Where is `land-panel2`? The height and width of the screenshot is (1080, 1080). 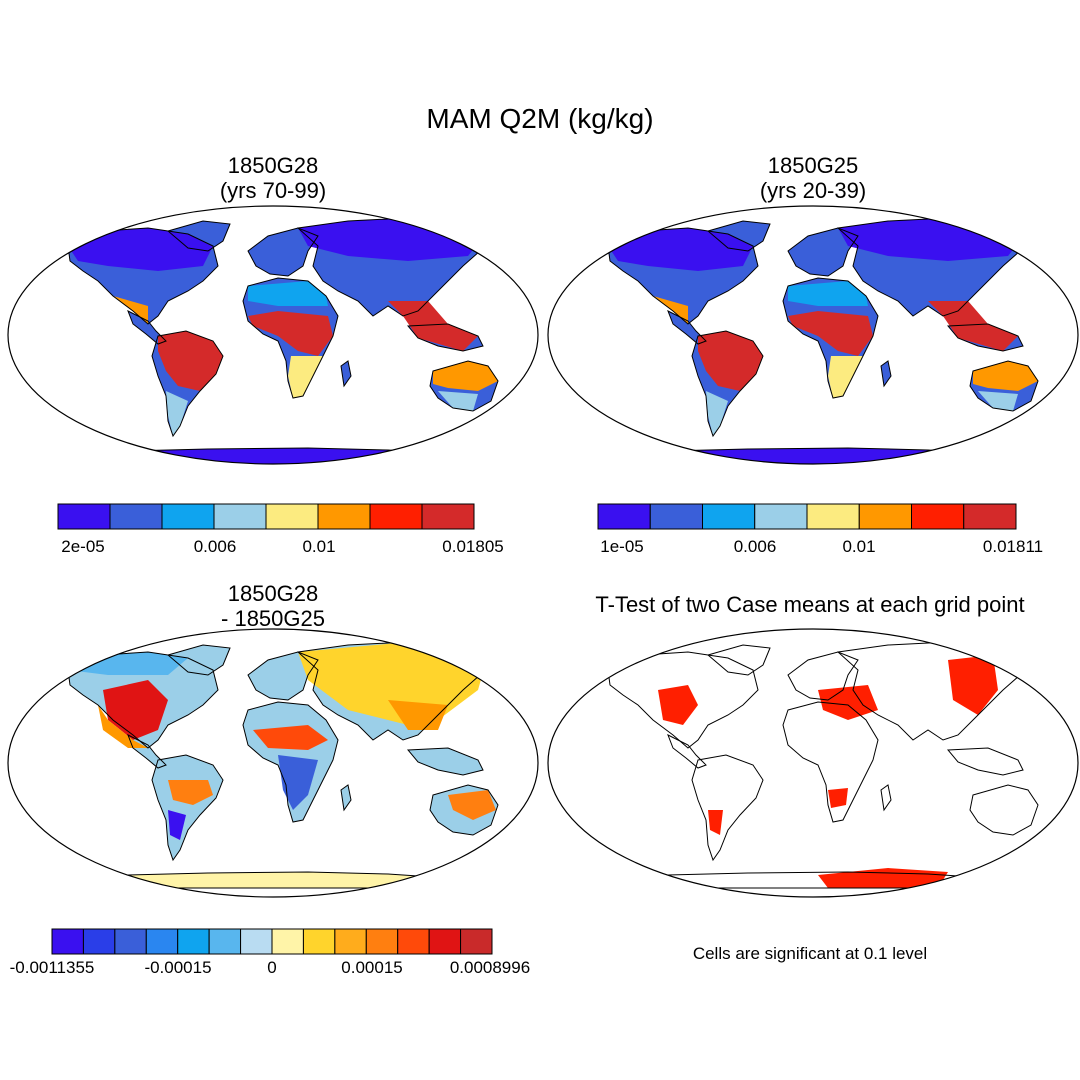 land-panel2 is located at coordinates (818, 340).